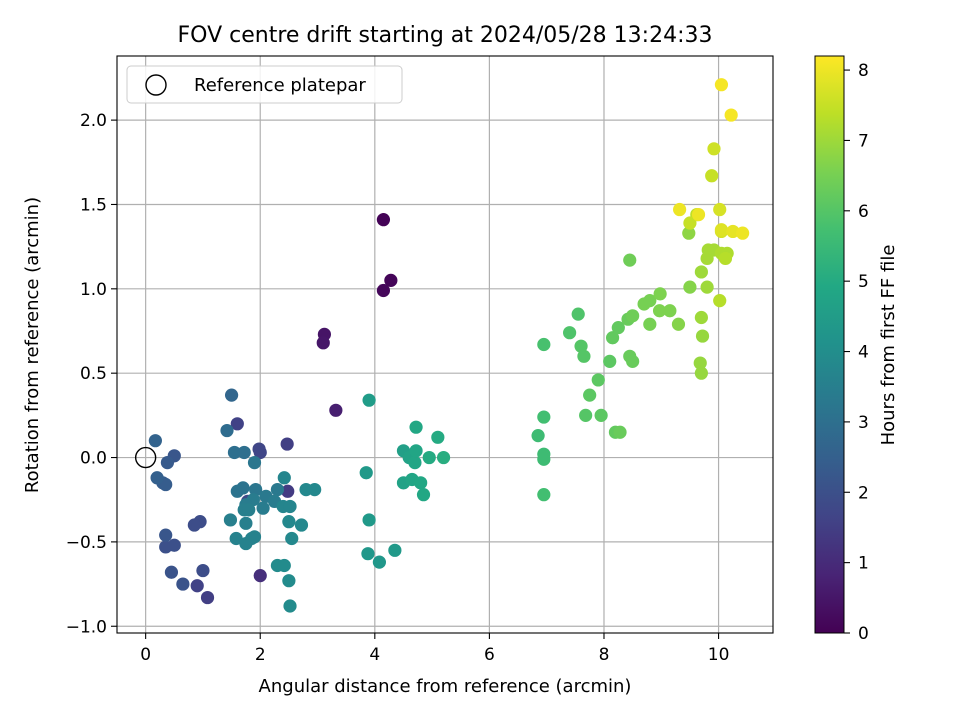  What do you see at coordinates (145, 457) in the screenshot?
I see `reference-marker` at bounding box center [145, 457].